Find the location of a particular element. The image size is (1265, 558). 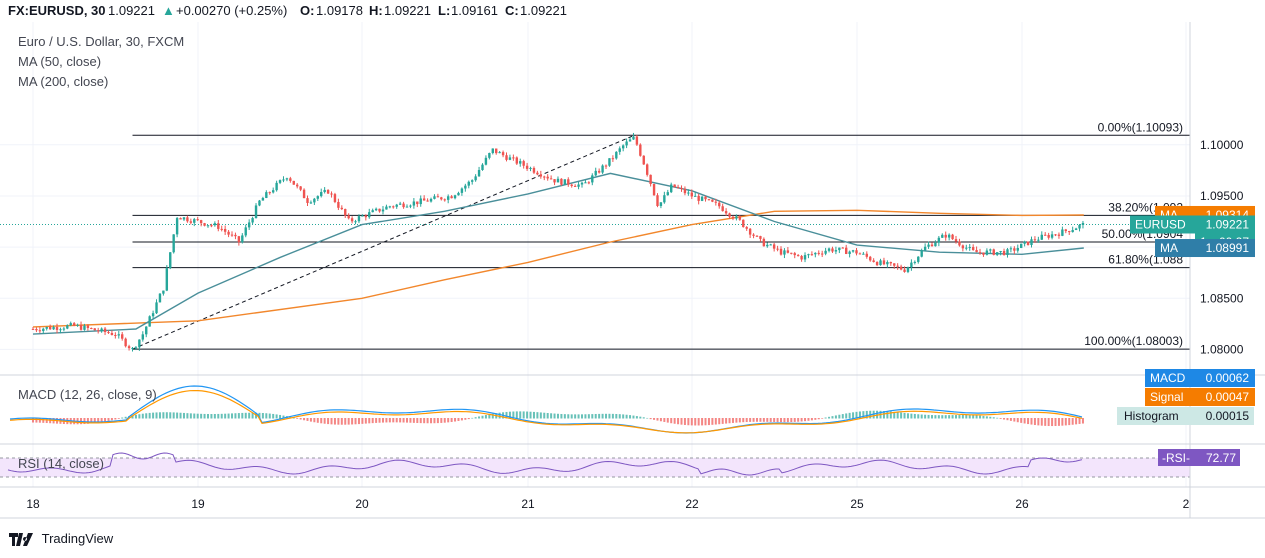

macd-legend: MACD (12, 26, close, 9) is located at coordinates (87, 394).